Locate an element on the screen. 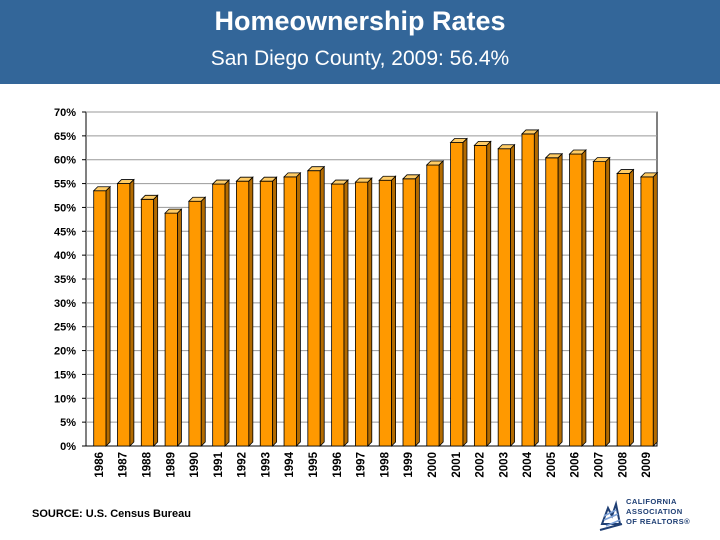 This screenshot has height=540, width=720. x-tick-label: 1989 is located at coordinates (171, 465).